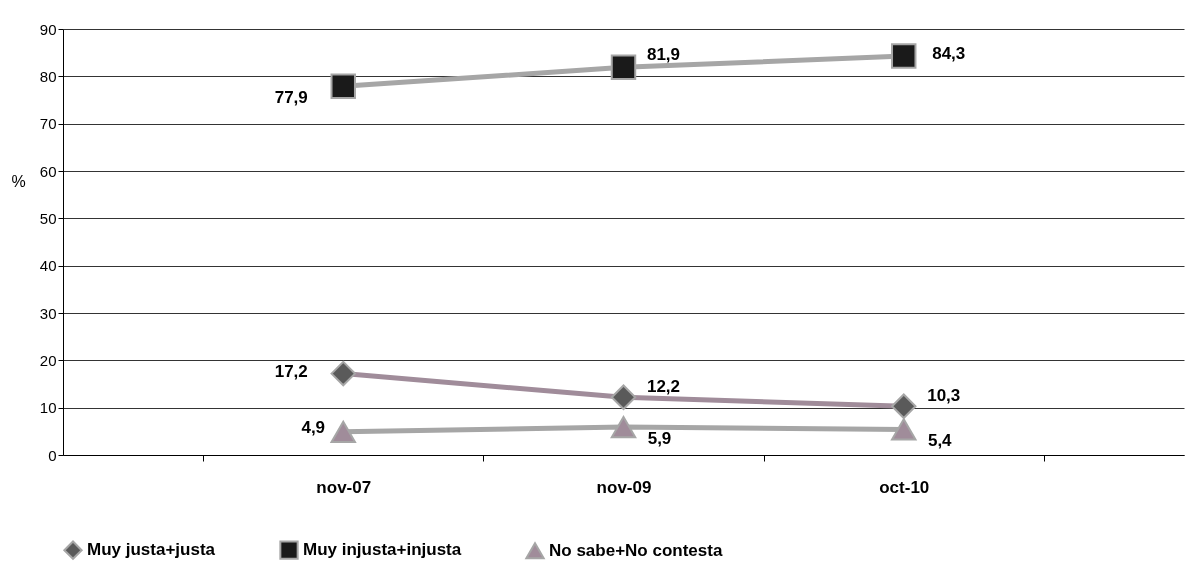  I want to click on y-tick-label: 30, so click(48, 313).